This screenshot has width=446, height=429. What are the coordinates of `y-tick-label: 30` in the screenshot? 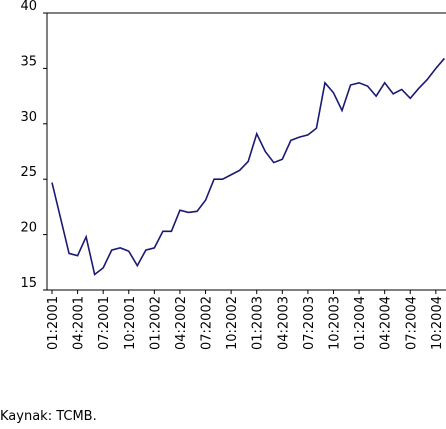 It's located at (28, 117).